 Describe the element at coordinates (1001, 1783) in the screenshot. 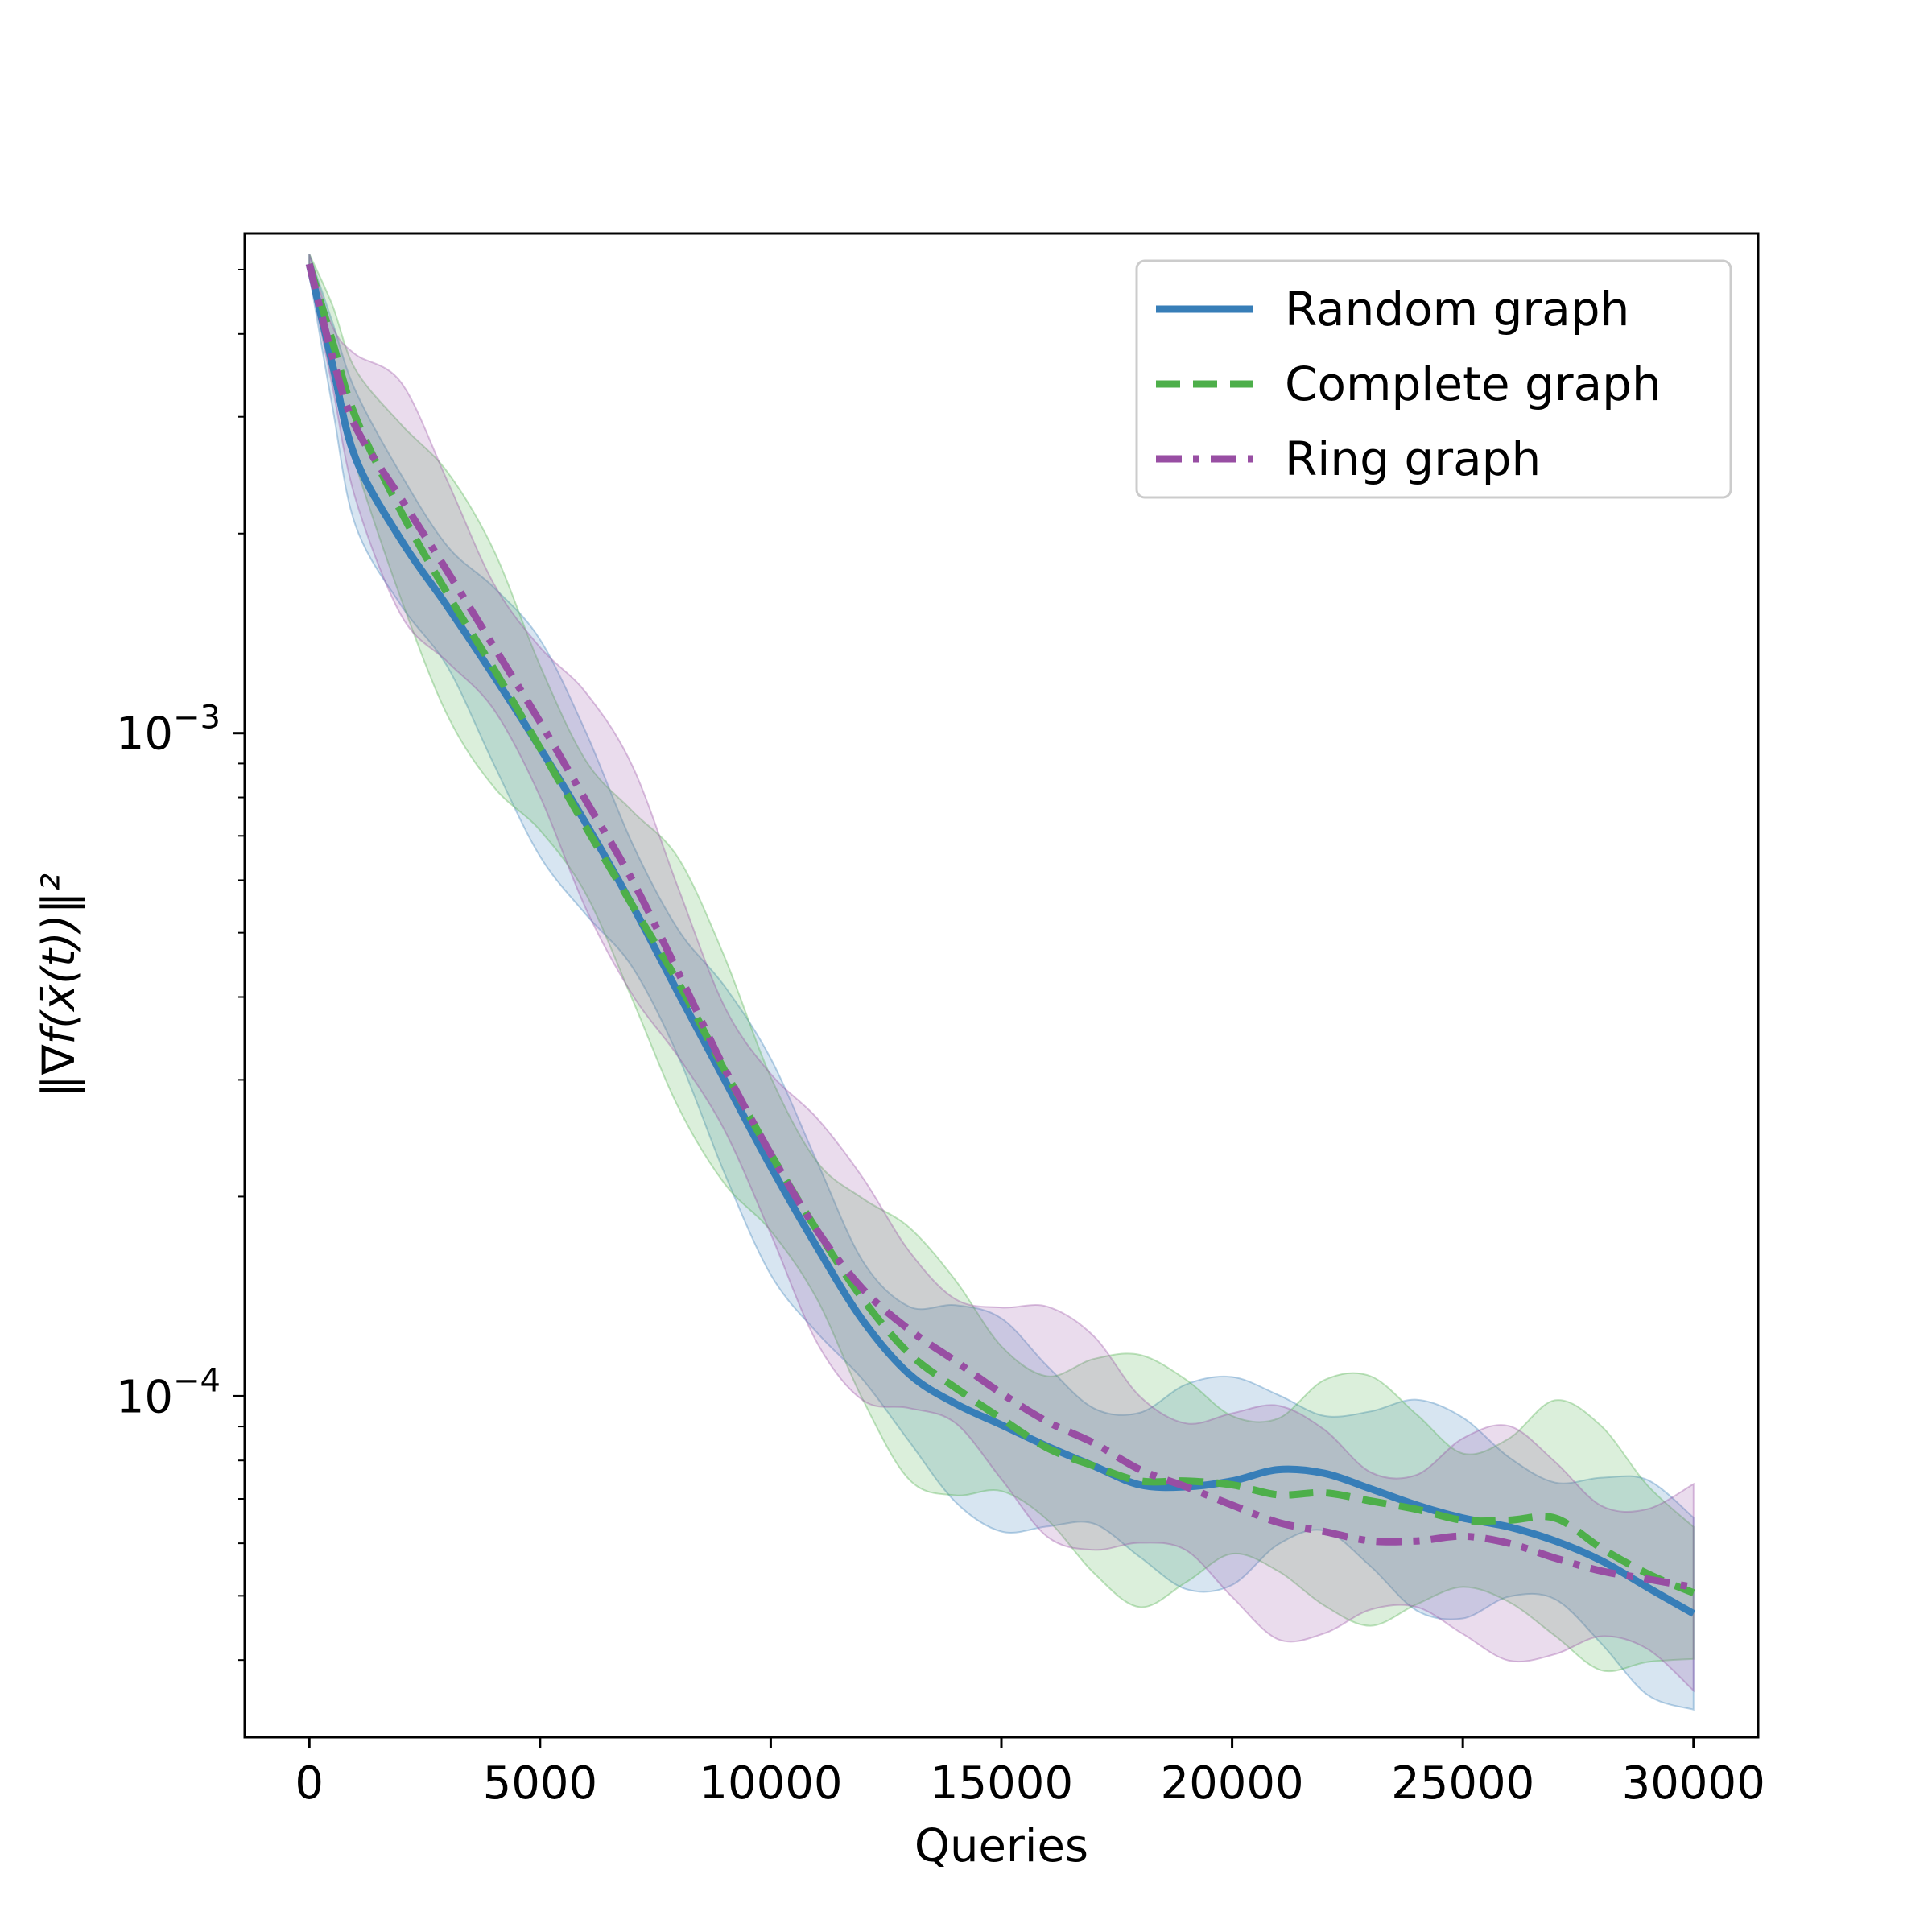

I see `x-tick-label: 15000` at that location.